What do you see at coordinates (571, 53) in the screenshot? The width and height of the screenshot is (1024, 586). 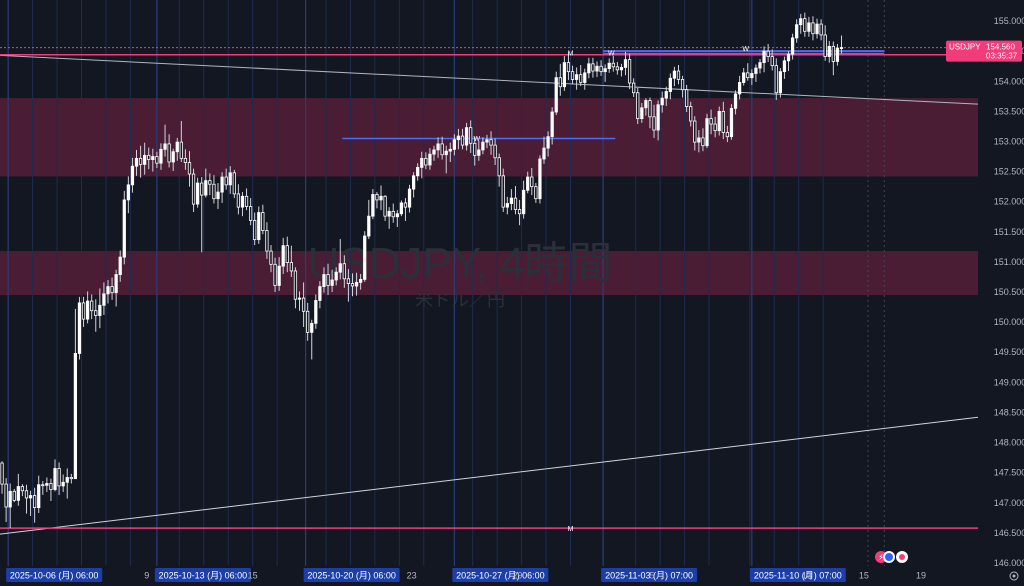 I see `pattern-marker: M` at bounding box center [571, 53].